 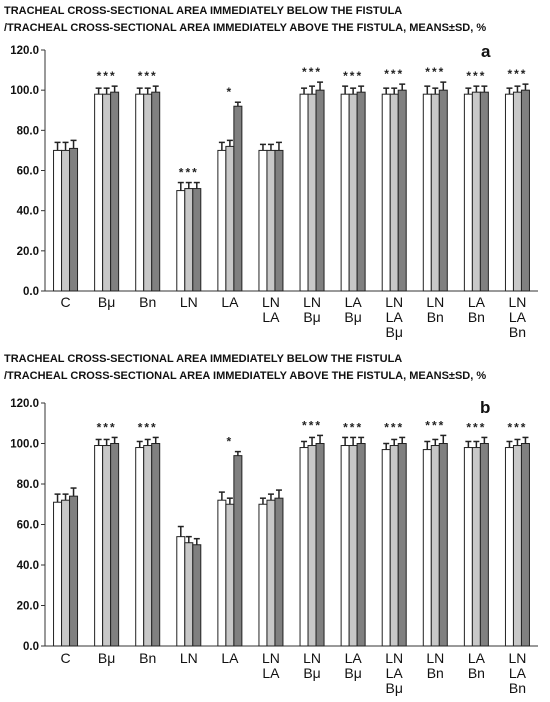 What do you see at coordinates (394, 673) in the screenshot?
I see `x-tick-label: LN LA Bμ` at bounding box center [394, 673].